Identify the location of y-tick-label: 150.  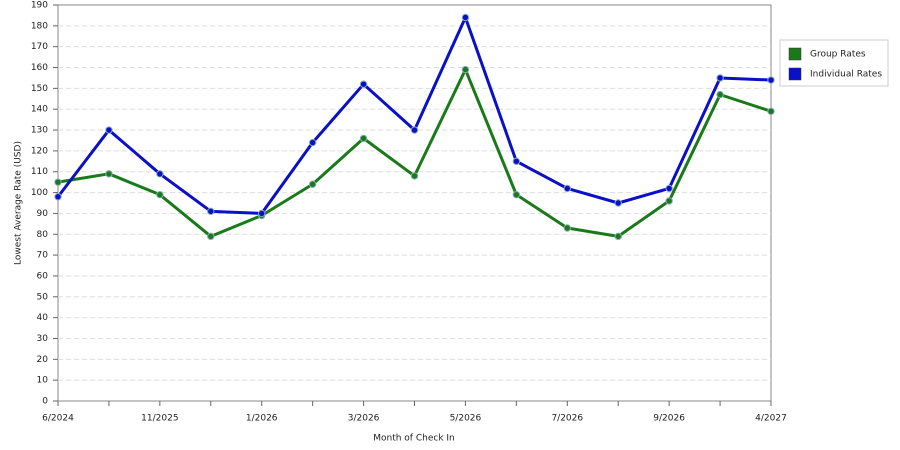
(39, 89).